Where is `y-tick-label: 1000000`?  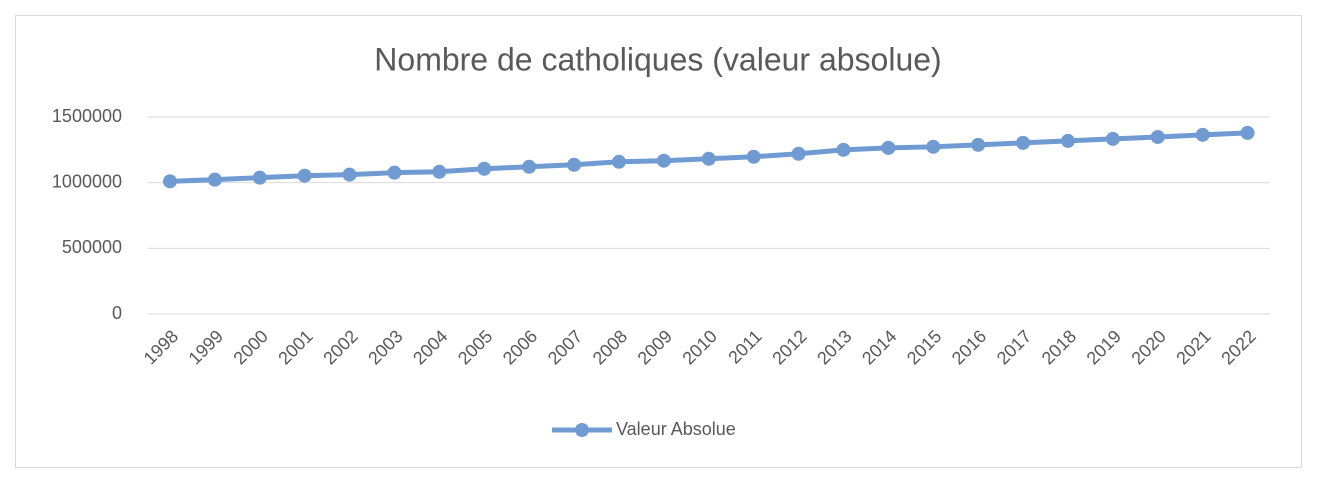 y-tick-label: 1000000 is located at coordinates (87, 181).